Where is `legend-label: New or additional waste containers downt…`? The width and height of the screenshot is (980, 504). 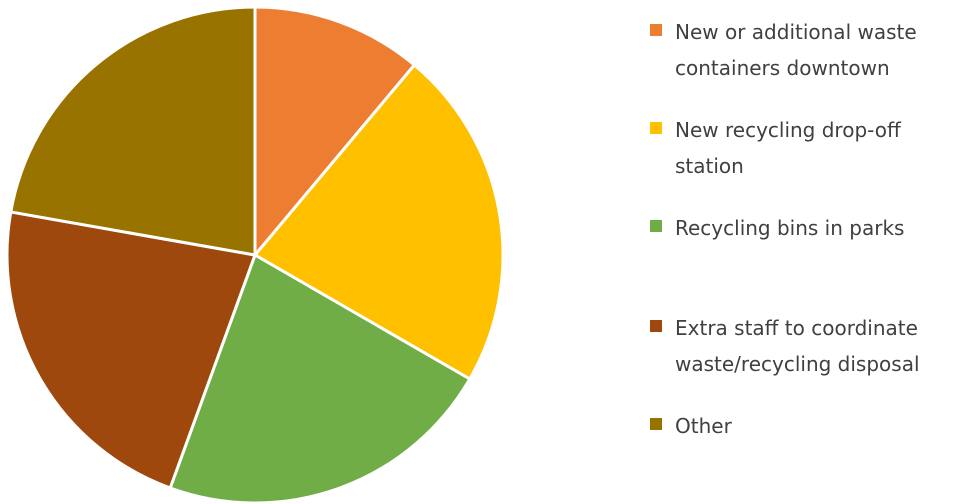
legend-label: New or additional waste containers downt… is located at coordinates (796, 50).